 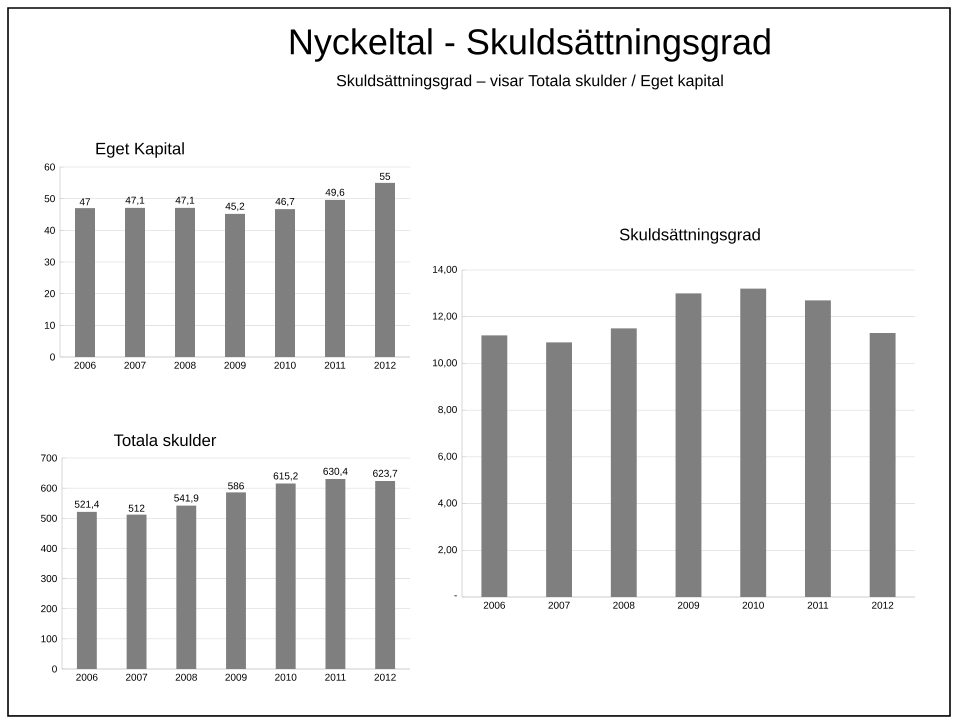 What do you see at coordinates (49, 167) in the screenshot?
I see `y-tick-label: 60` at bounding box center [49, 167].